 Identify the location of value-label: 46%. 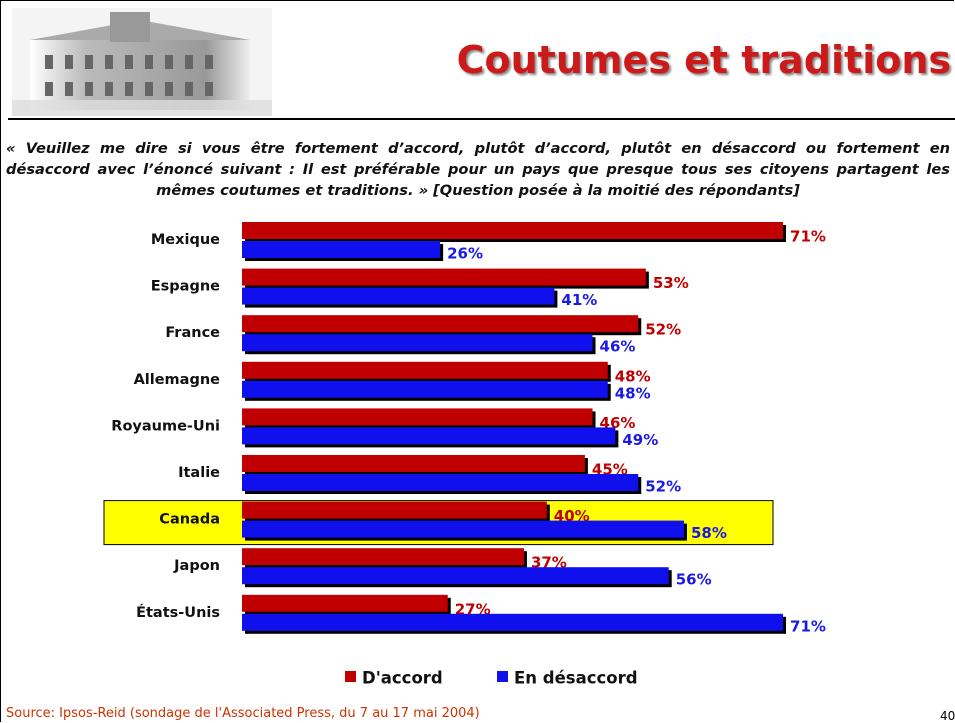
(618, 347).